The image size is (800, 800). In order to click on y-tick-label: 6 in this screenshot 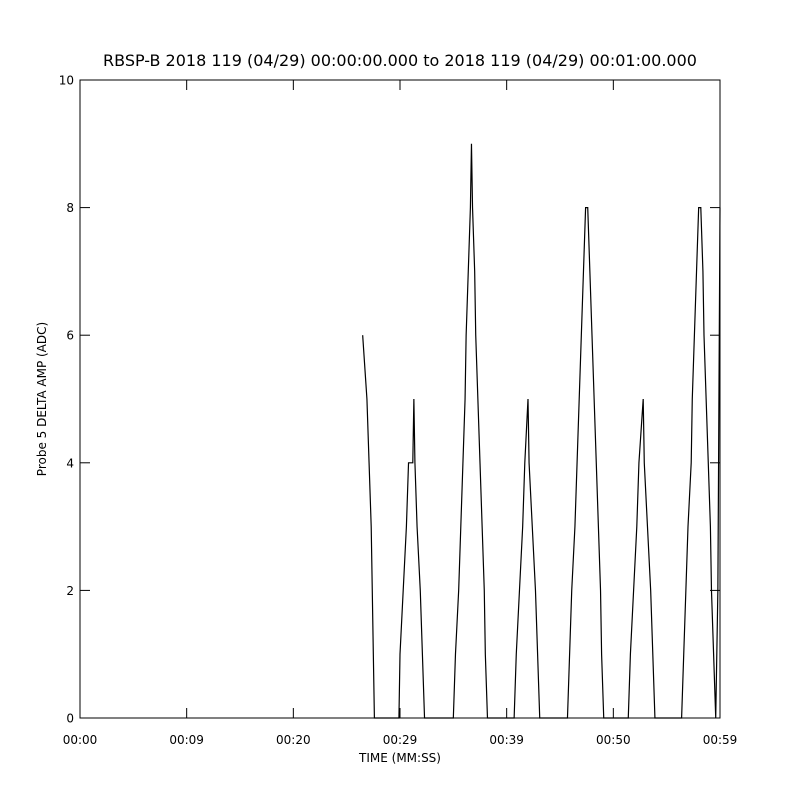, I will do `click(70, 336)`.